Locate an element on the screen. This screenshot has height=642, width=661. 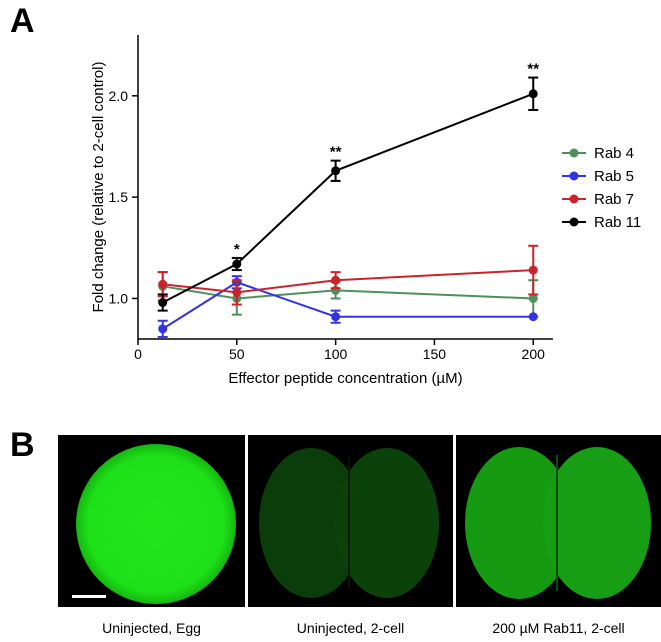
y-axis-title: Fold change (relative to 2-cell control) is located at coordinates (98, 187).